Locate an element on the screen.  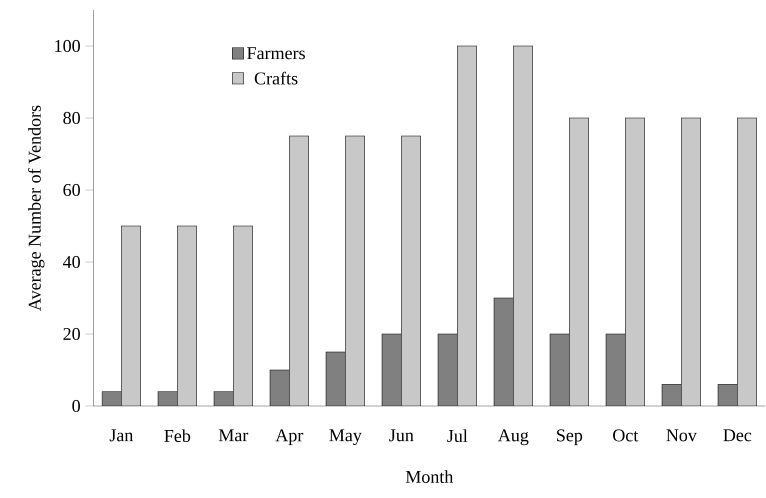
y-tick-label: 20 is located at coordinates (71, 334).